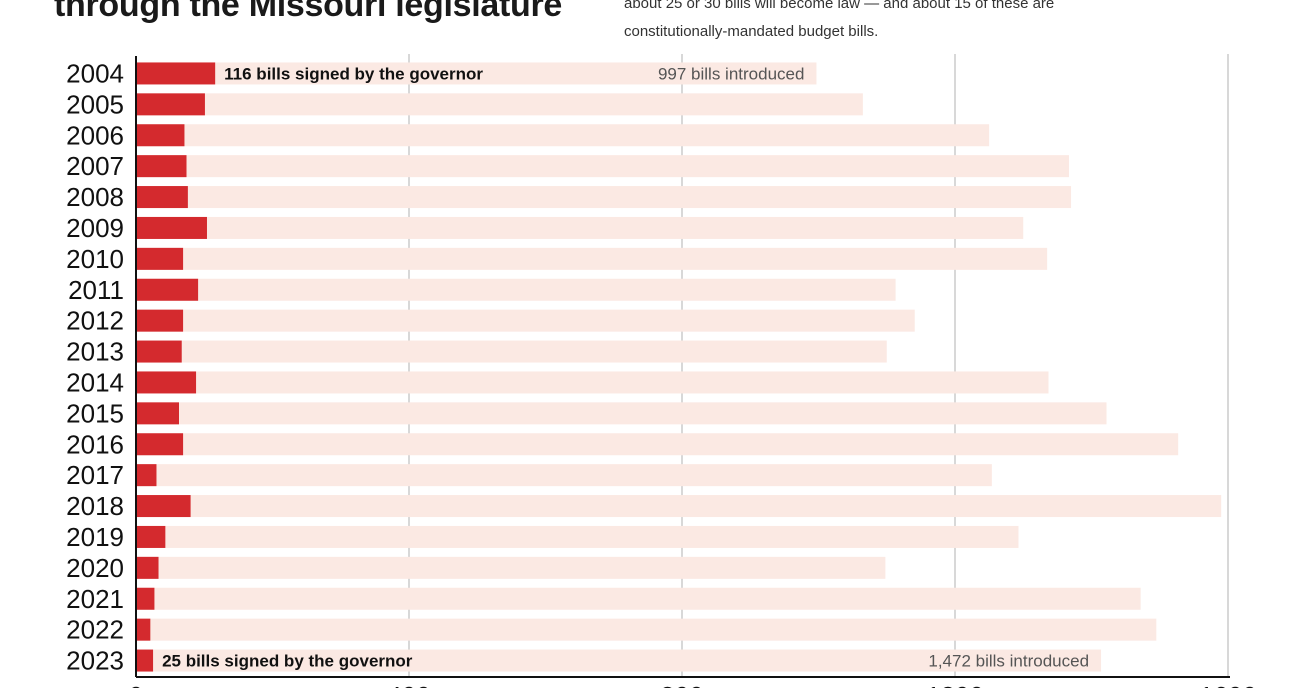 The height and width of the screenshot is (688, 1310). I want to click on x-tick-label: 800, so click(681, 684).